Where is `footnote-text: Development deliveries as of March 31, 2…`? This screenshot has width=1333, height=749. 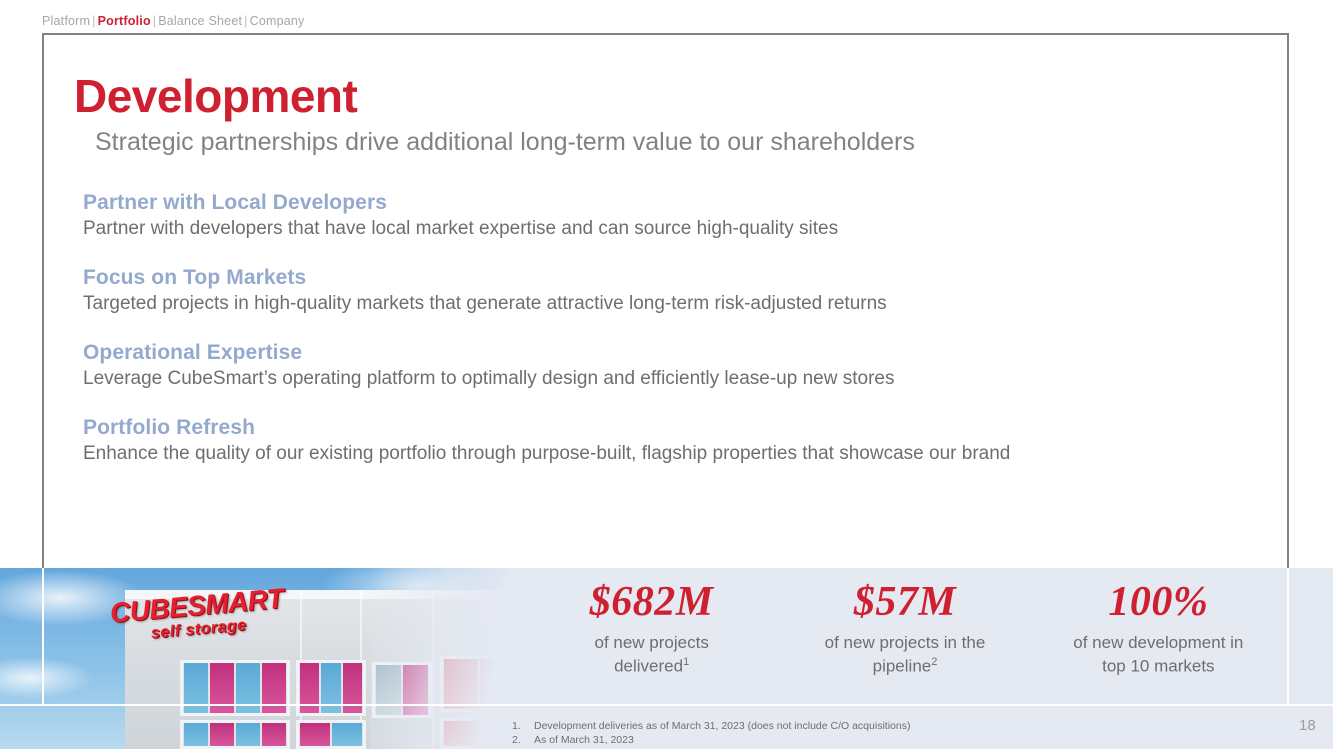
footnote-text: Development deliveries as of March 31, 2… is located at coordinates (722, 726).